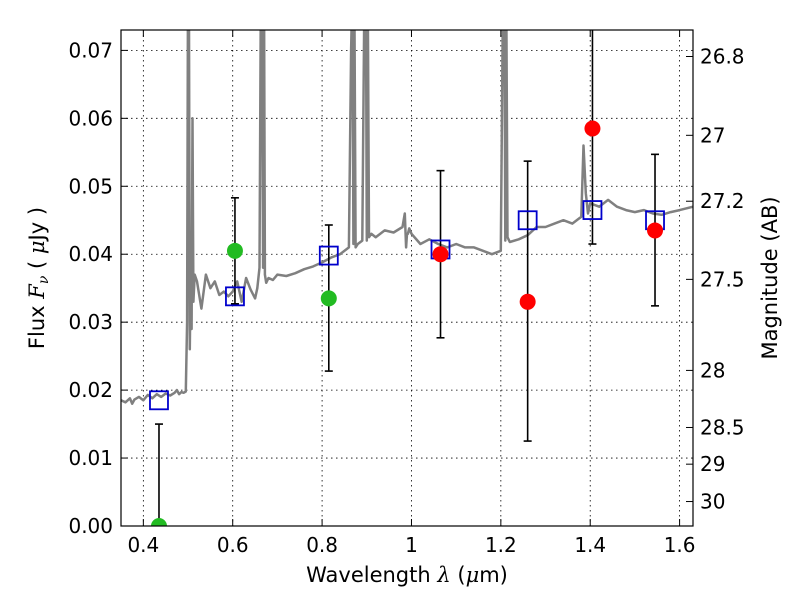 This screenshot has width=800, height=600. I want to click on x-tick-label: 0.4, so click(143, 545).